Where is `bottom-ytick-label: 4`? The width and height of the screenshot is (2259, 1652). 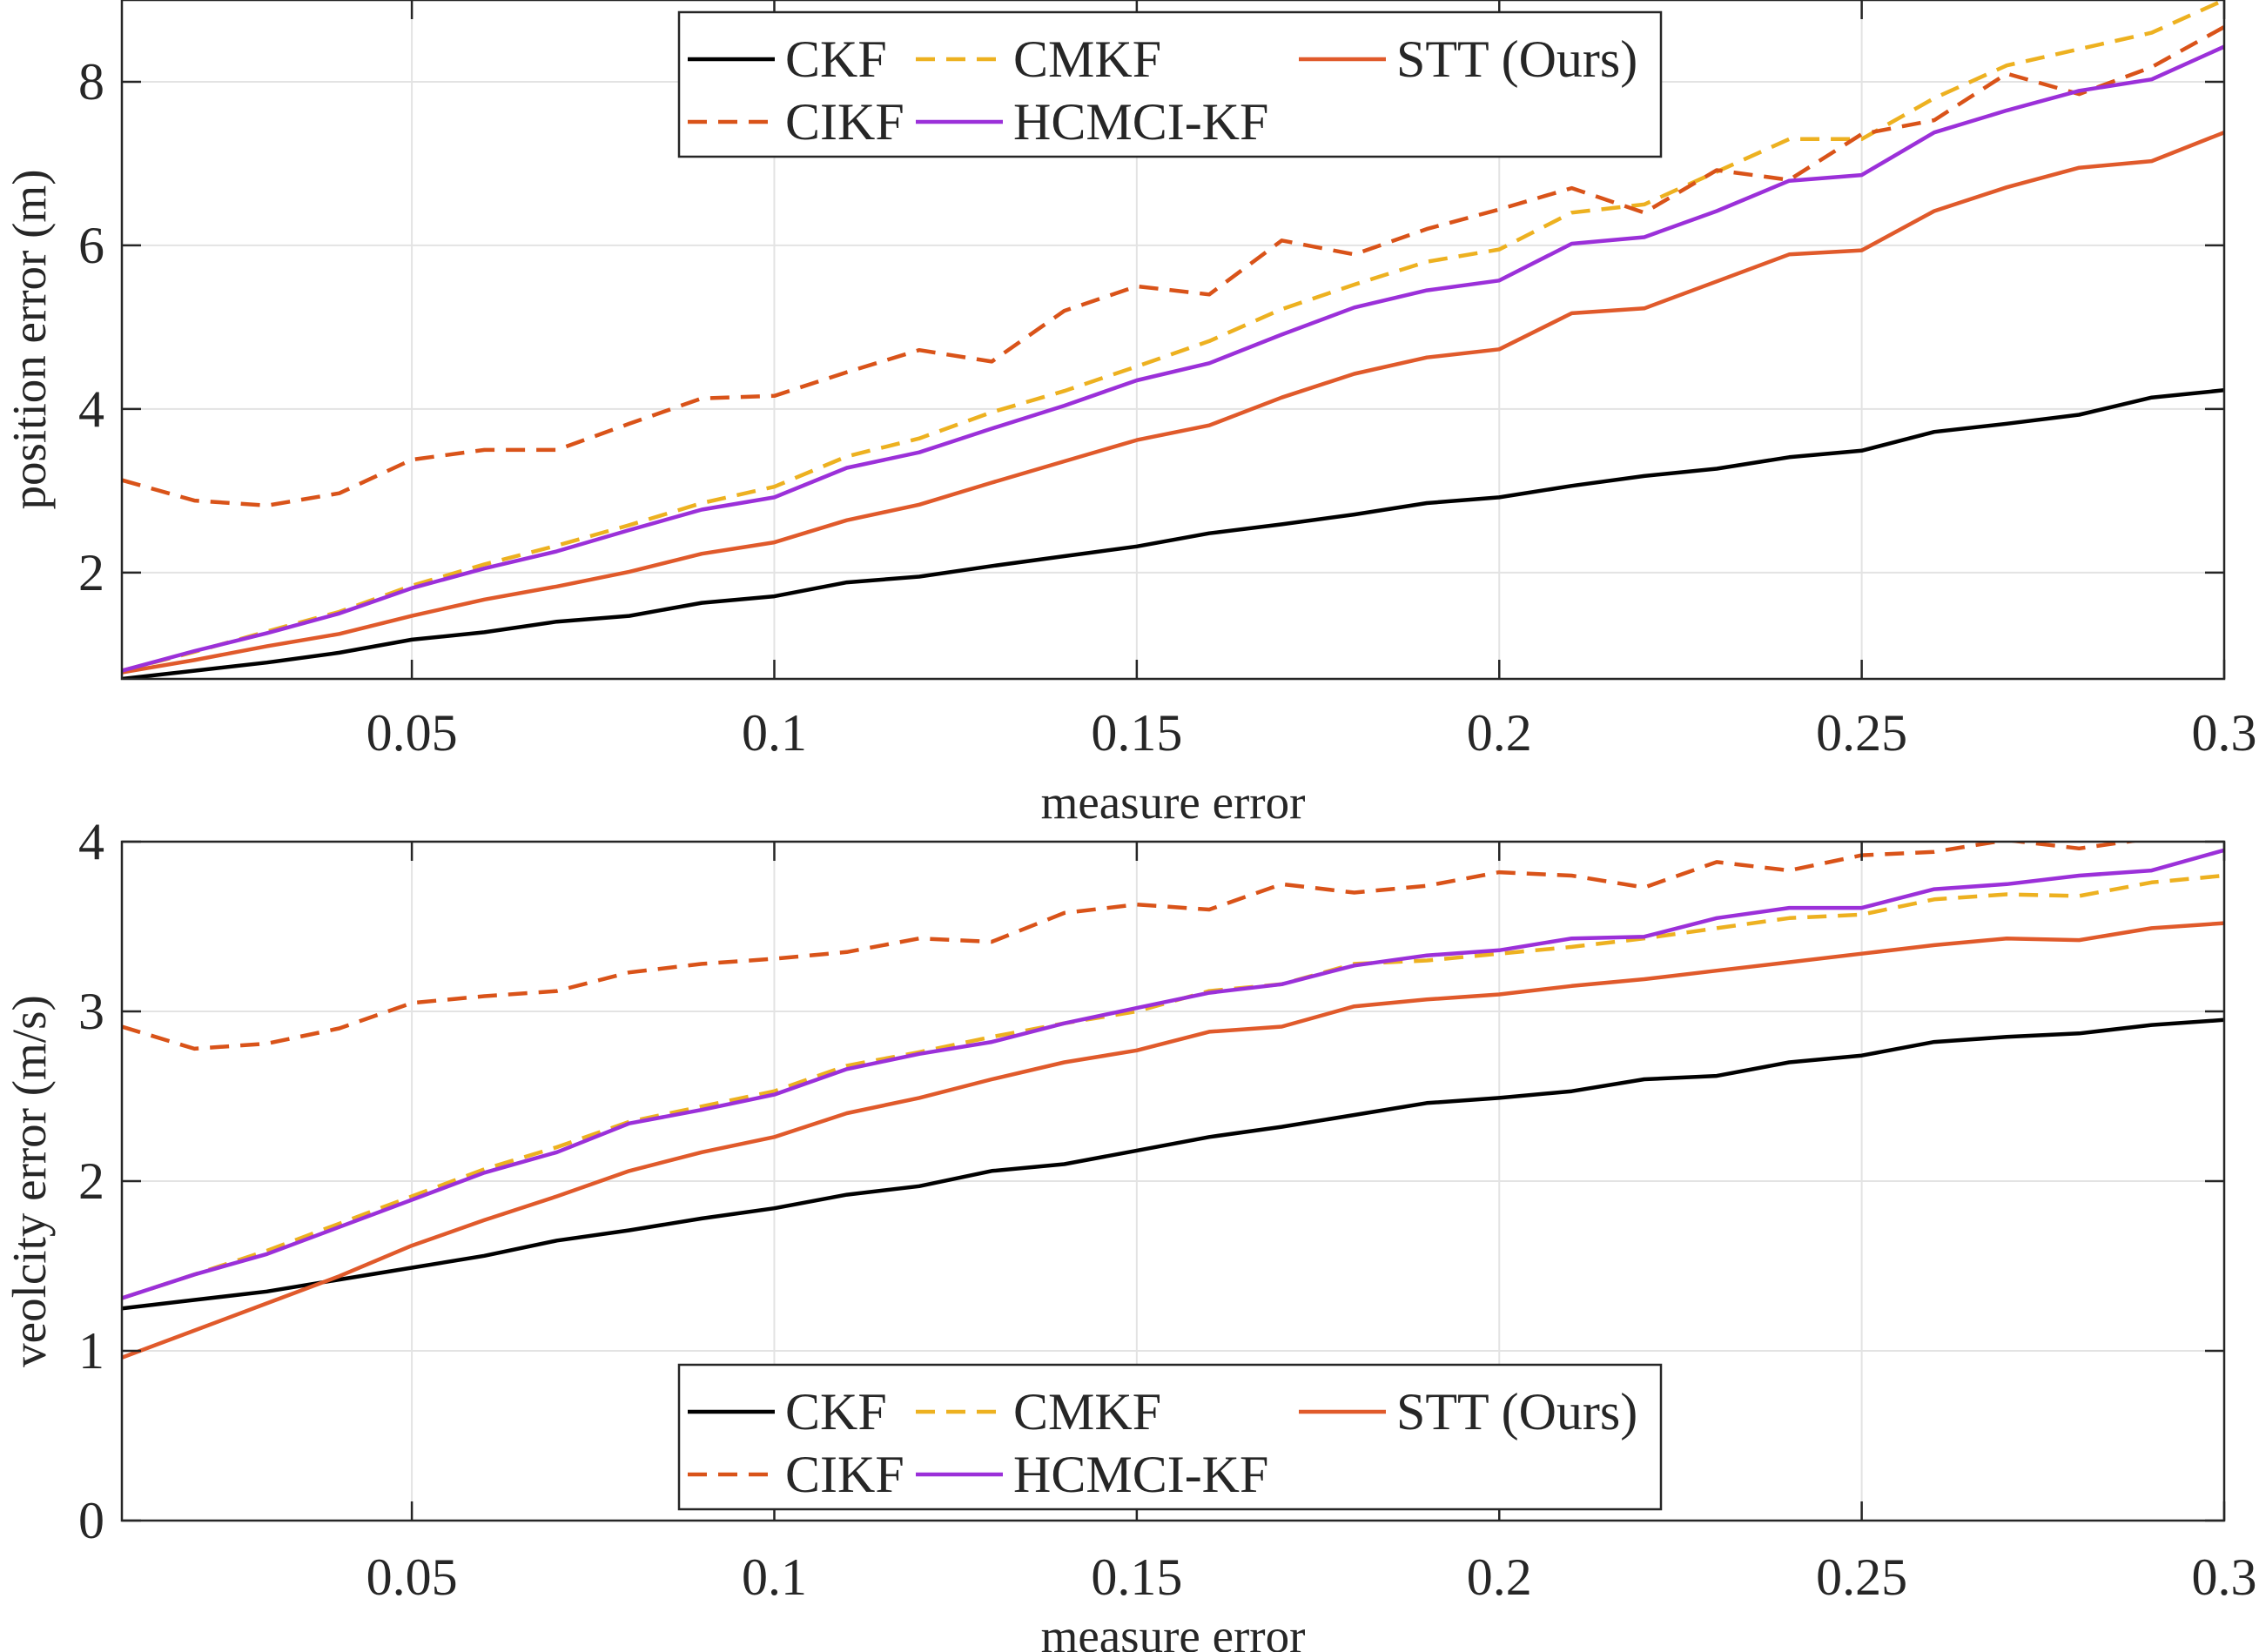 bottom-ytick-label: 4 is located at coordinates (91, 842).